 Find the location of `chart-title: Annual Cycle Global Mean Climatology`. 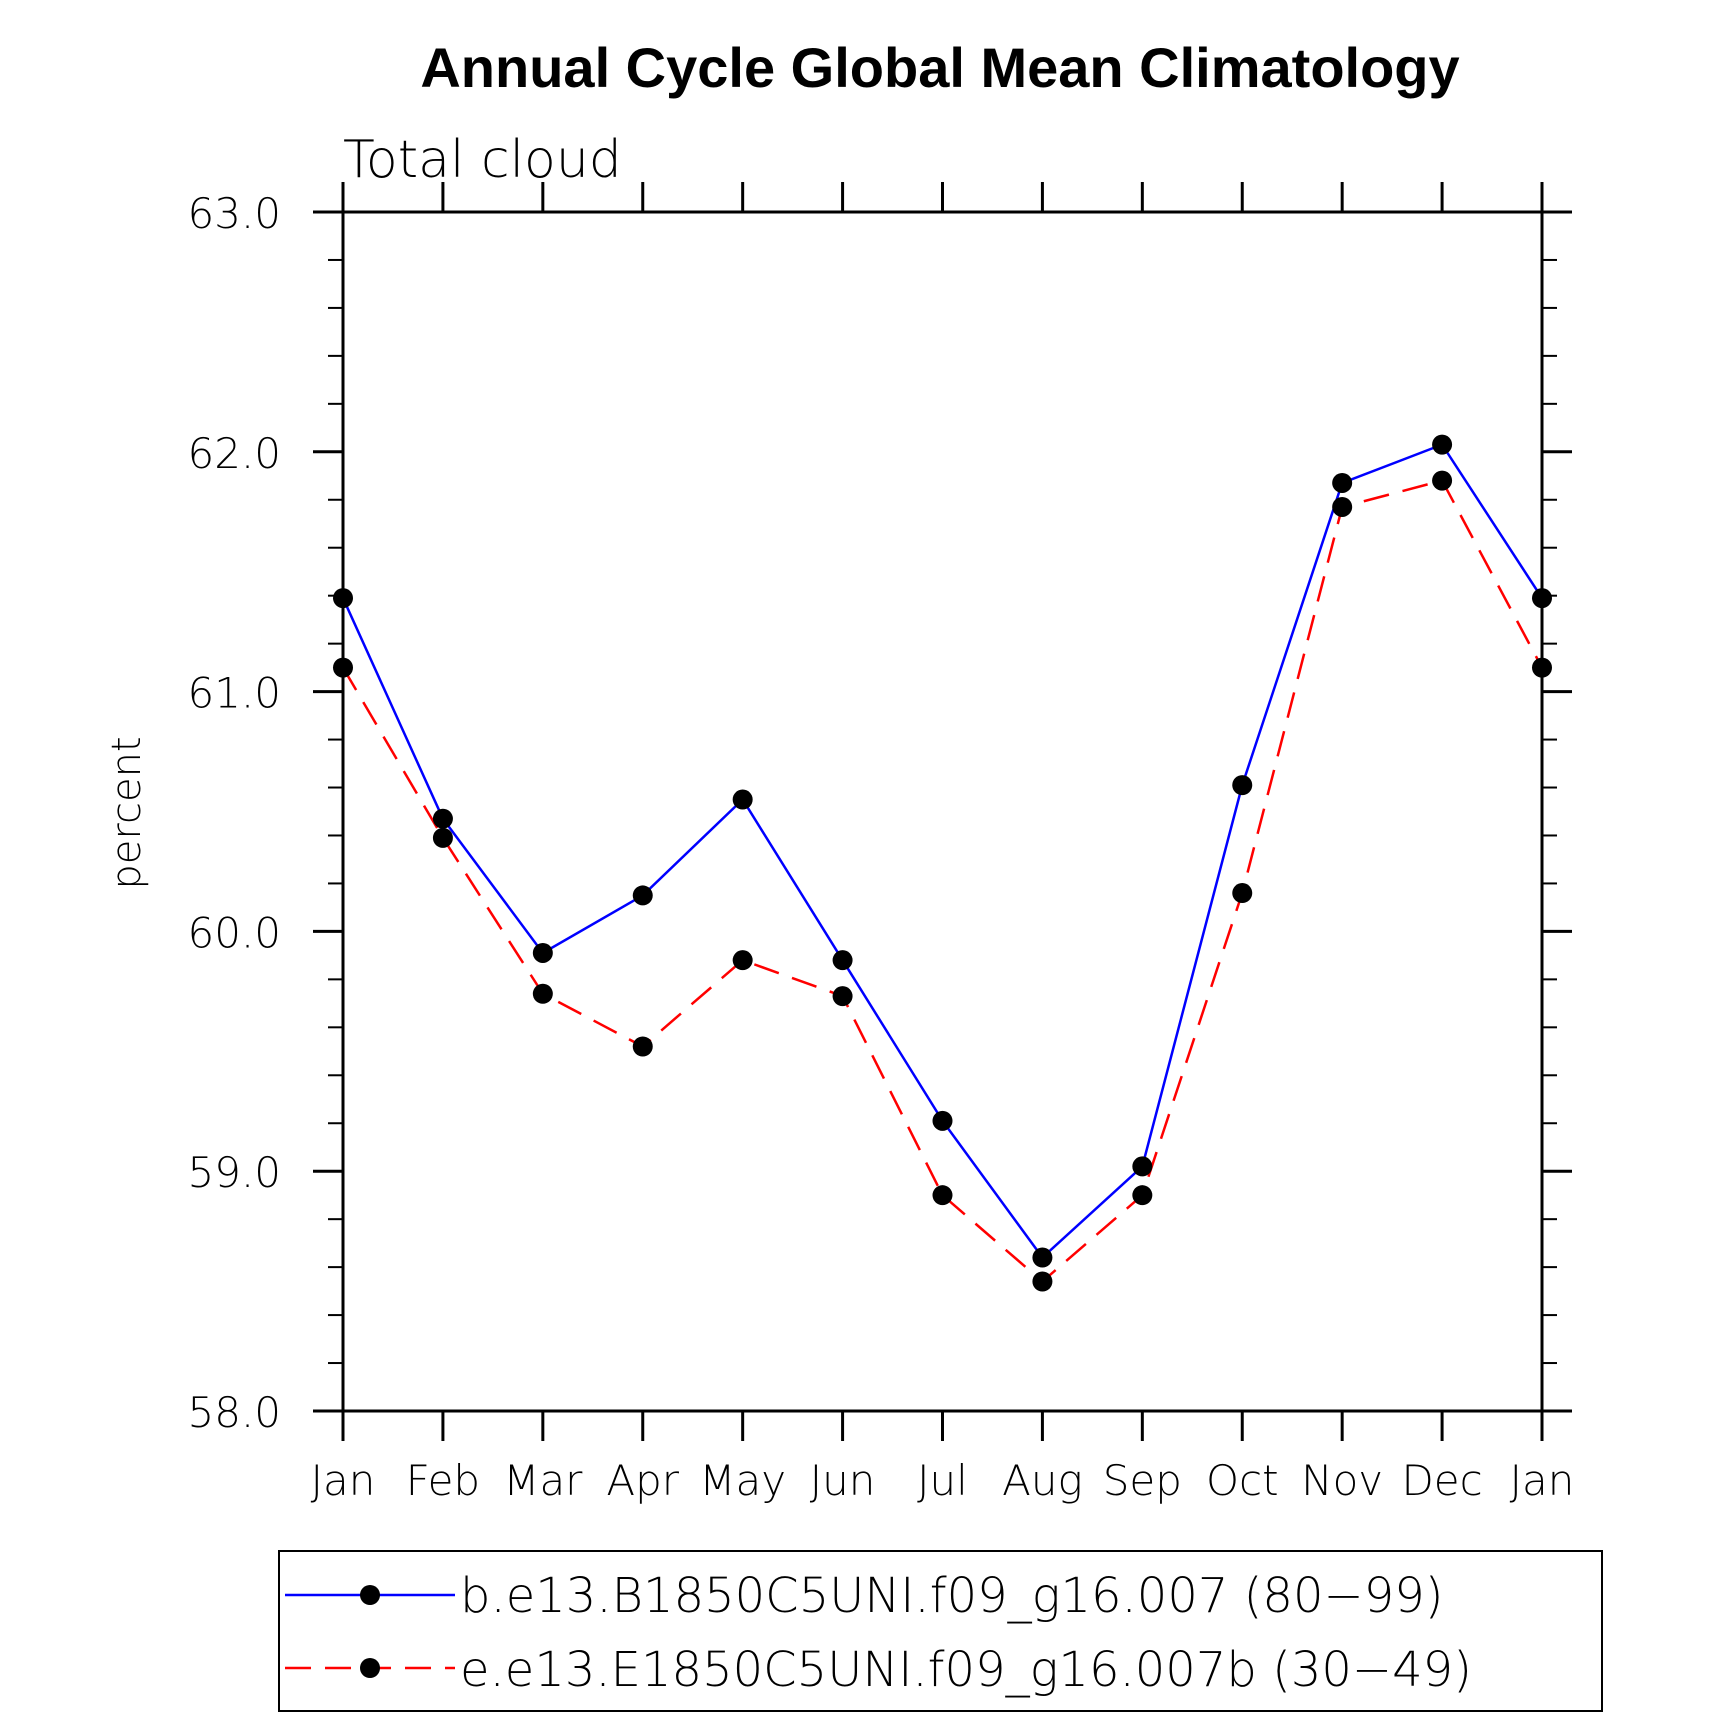

chart-title: Annual Cycle Global Mean Climatology is located at coordinates (939, 67).